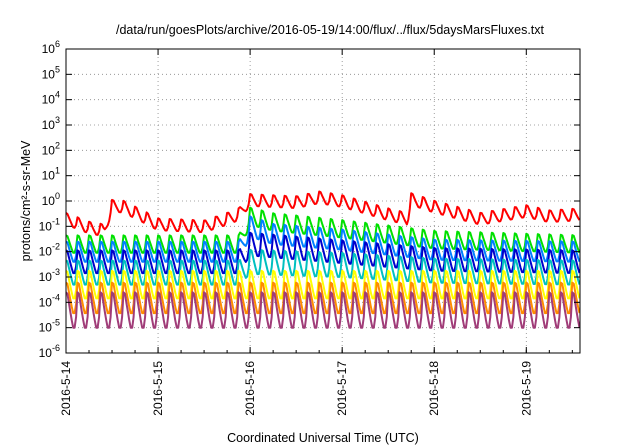 This screenshot has width=640, height=448. Describe the element at coordinates (158, 388) in the screenshot. I see `x-tick-label: 2016-5-15` at that location.